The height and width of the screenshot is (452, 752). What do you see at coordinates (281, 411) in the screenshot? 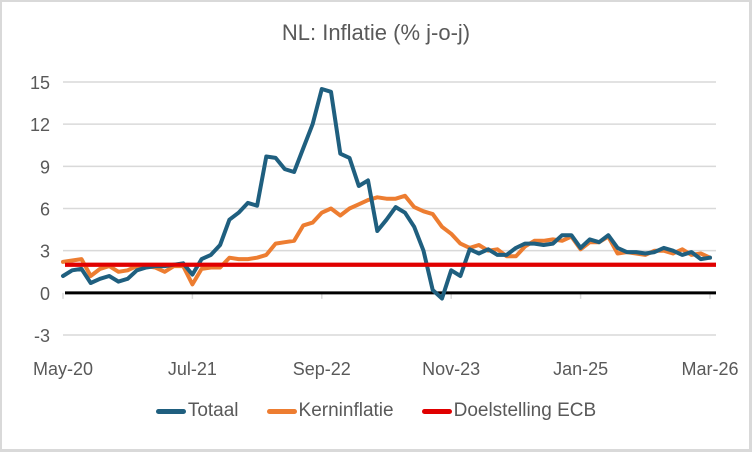
I see `legend-swatch-kerninflatie` at bounding box center [281, 411].